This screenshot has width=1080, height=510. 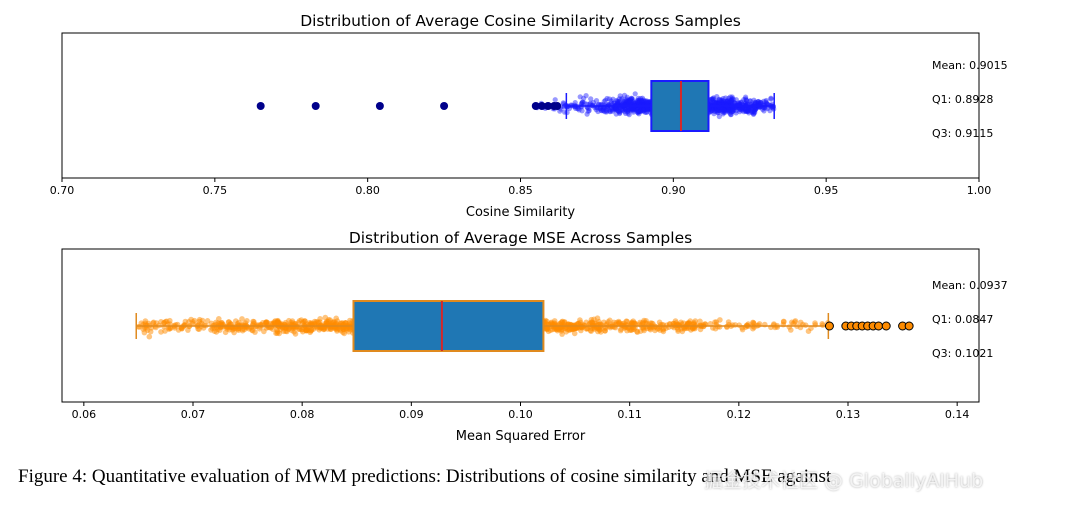 I want to click on x-tick-label: 0.85, so click(x=520, y=190).